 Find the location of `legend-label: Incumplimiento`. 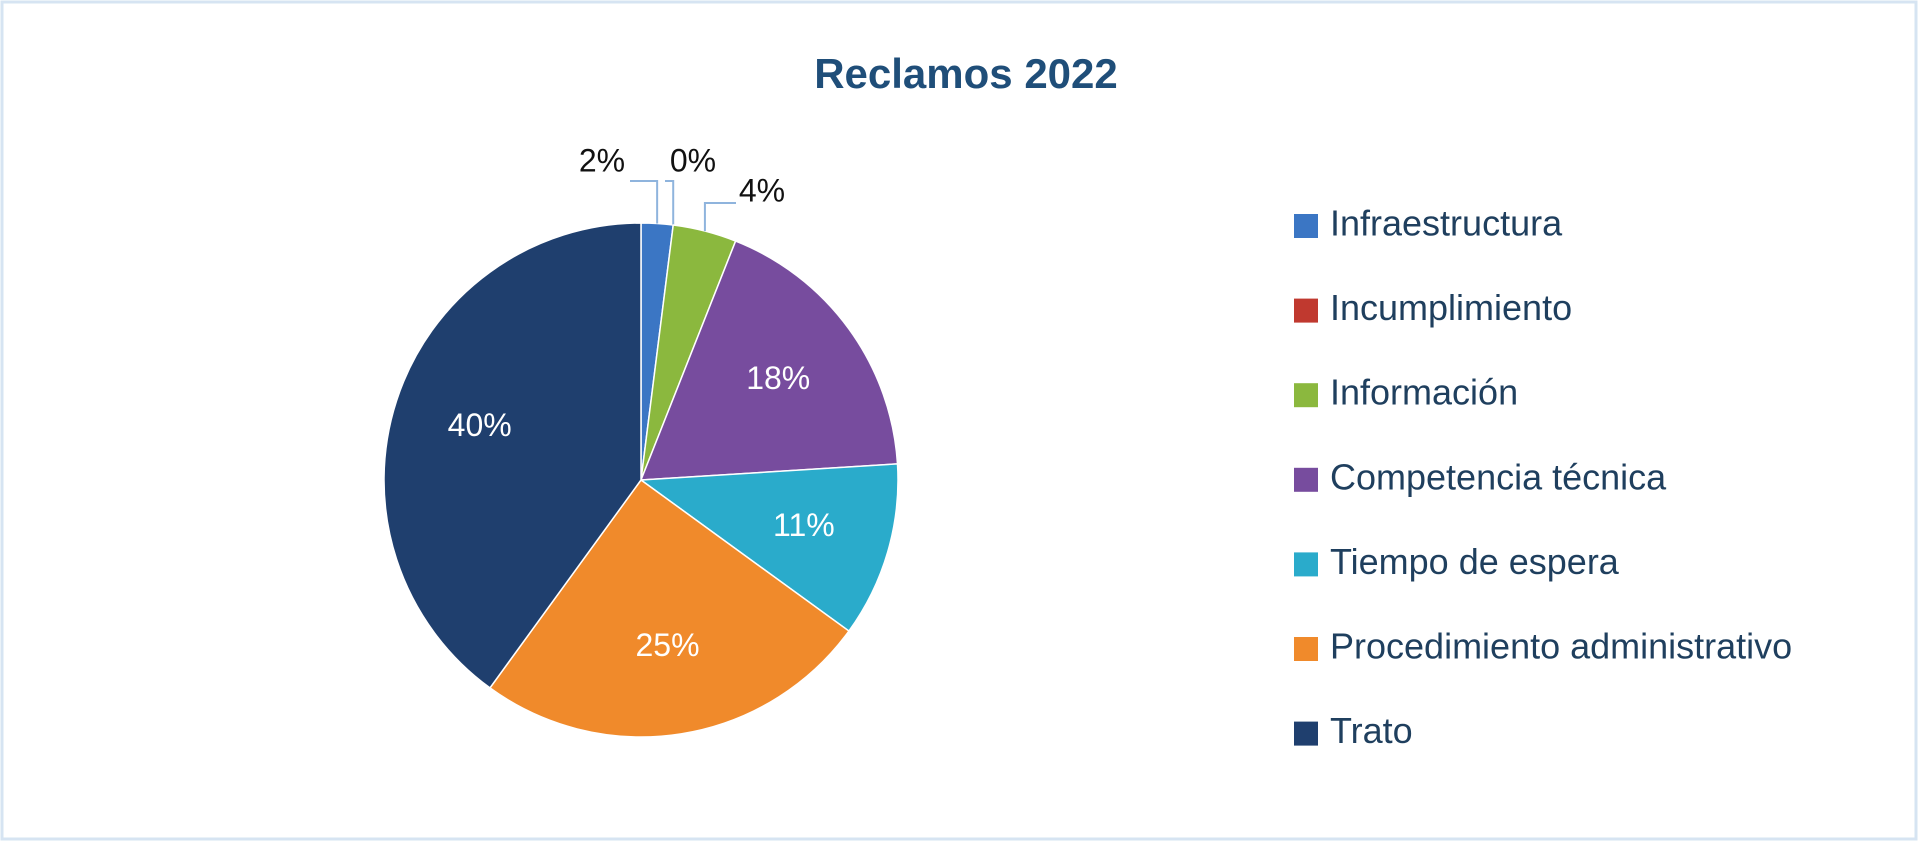

legend-label: Incumplimiento is located at coordinates (1451, 307).